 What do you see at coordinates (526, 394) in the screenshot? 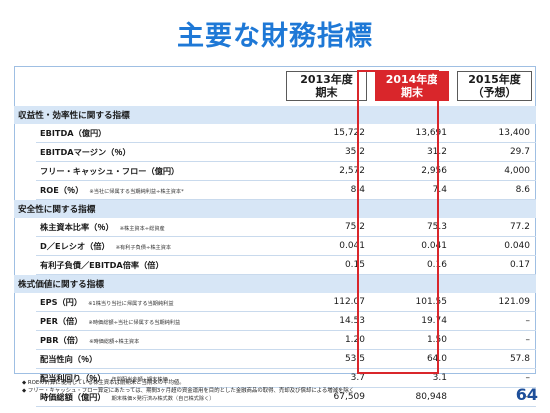
I see `page-number: 64` at bounding box center [526, 394].